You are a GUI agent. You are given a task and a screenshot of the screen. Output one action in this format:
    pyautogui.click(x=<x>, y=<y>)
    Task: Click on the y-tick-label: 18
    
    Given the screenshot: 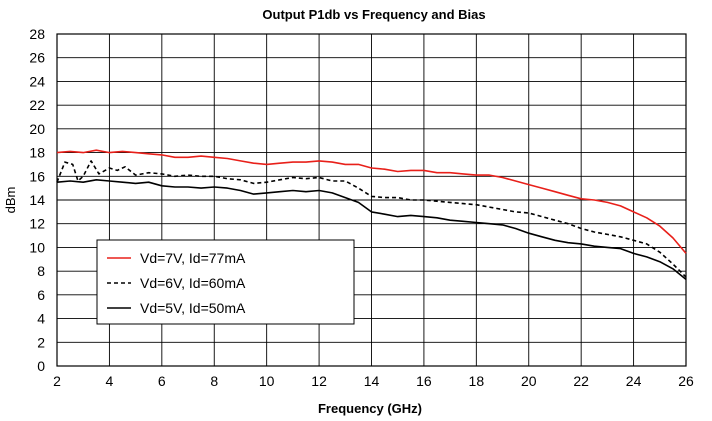 What is the action you would take?
    pyautogui.click(x=37, y=153)
    